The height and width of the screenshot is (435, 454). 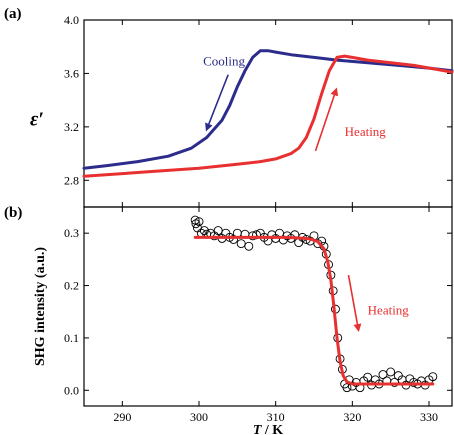 What do you see at coordinates (295, 102) in the screenshot?
I see `annotations-a: Cooling Heating` at bounding box center [295, 102].